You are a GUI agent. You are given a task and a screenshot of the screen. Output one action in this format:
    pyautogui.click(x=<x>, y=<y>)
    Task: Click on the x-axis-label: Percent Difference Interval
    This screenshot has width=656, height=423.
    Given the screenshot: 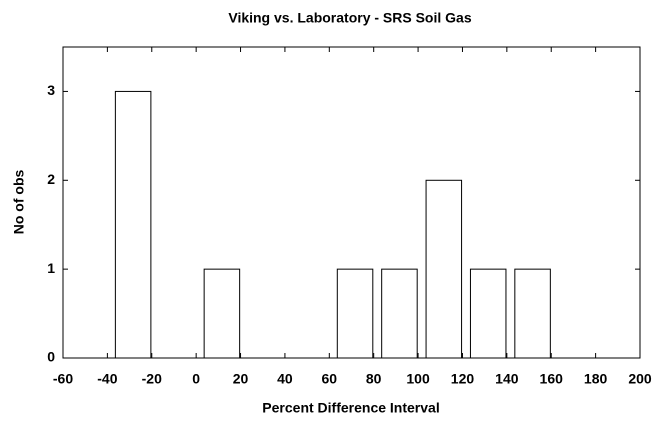 What is the action you would take?
    pyautogui.click(x=350, y=408)
    